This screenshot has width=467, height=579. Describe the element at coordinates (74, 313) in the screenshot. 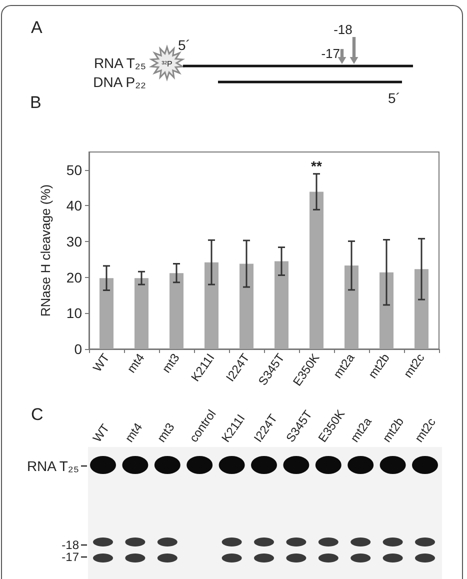

I see `y-tick-label: 10` at that location.